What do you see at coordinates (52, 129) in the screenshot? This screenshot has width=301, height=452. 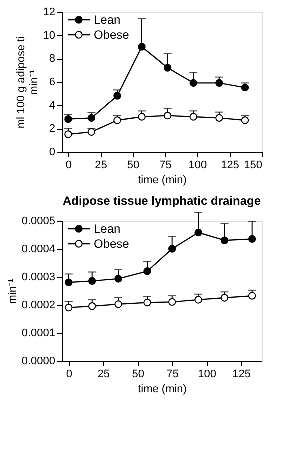 I see `y-tick-label: 2` at bounding box center [52, 129].